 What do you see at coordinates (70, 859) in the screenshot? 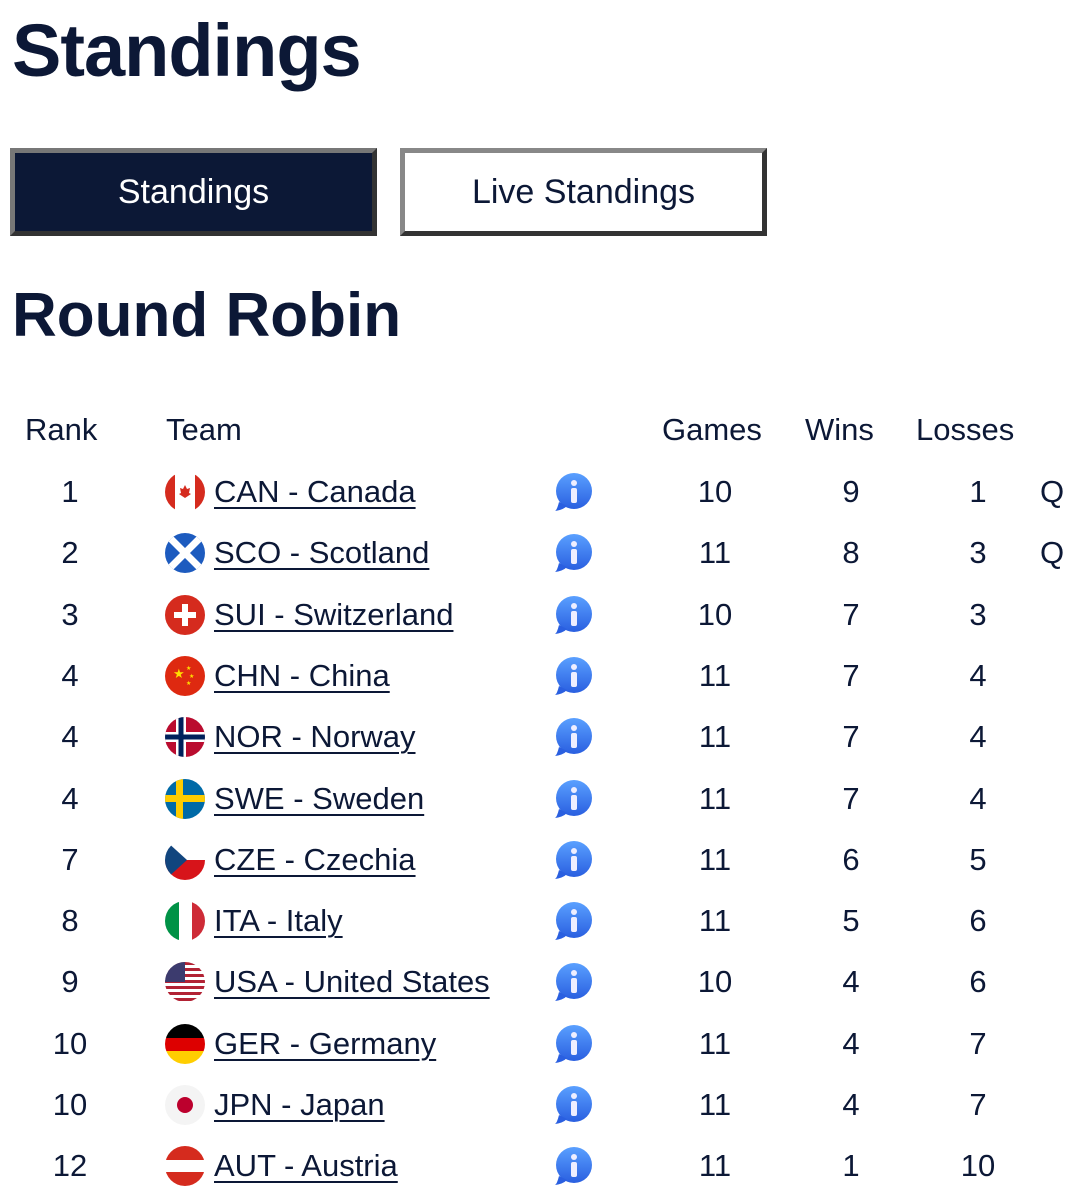
I see `rank: 7` at bounding box center [70, 859].